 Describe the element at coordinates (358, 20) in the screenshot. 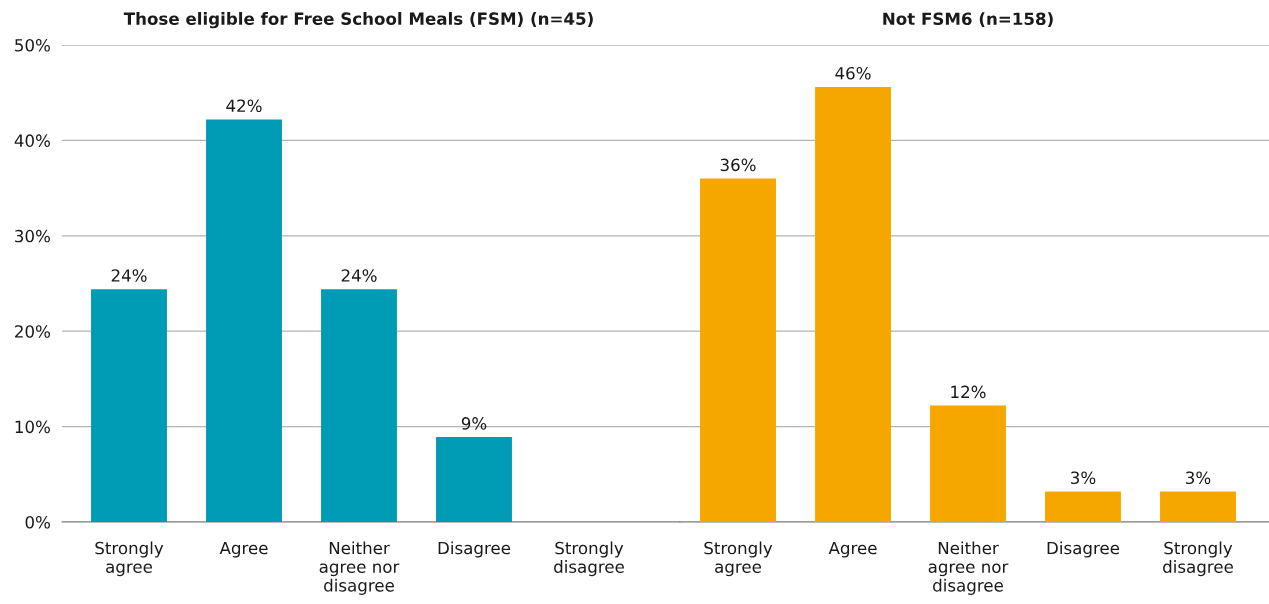

I see `chart-title: Those eligible for Free School Meals (FSM) (n=45)` at that location.